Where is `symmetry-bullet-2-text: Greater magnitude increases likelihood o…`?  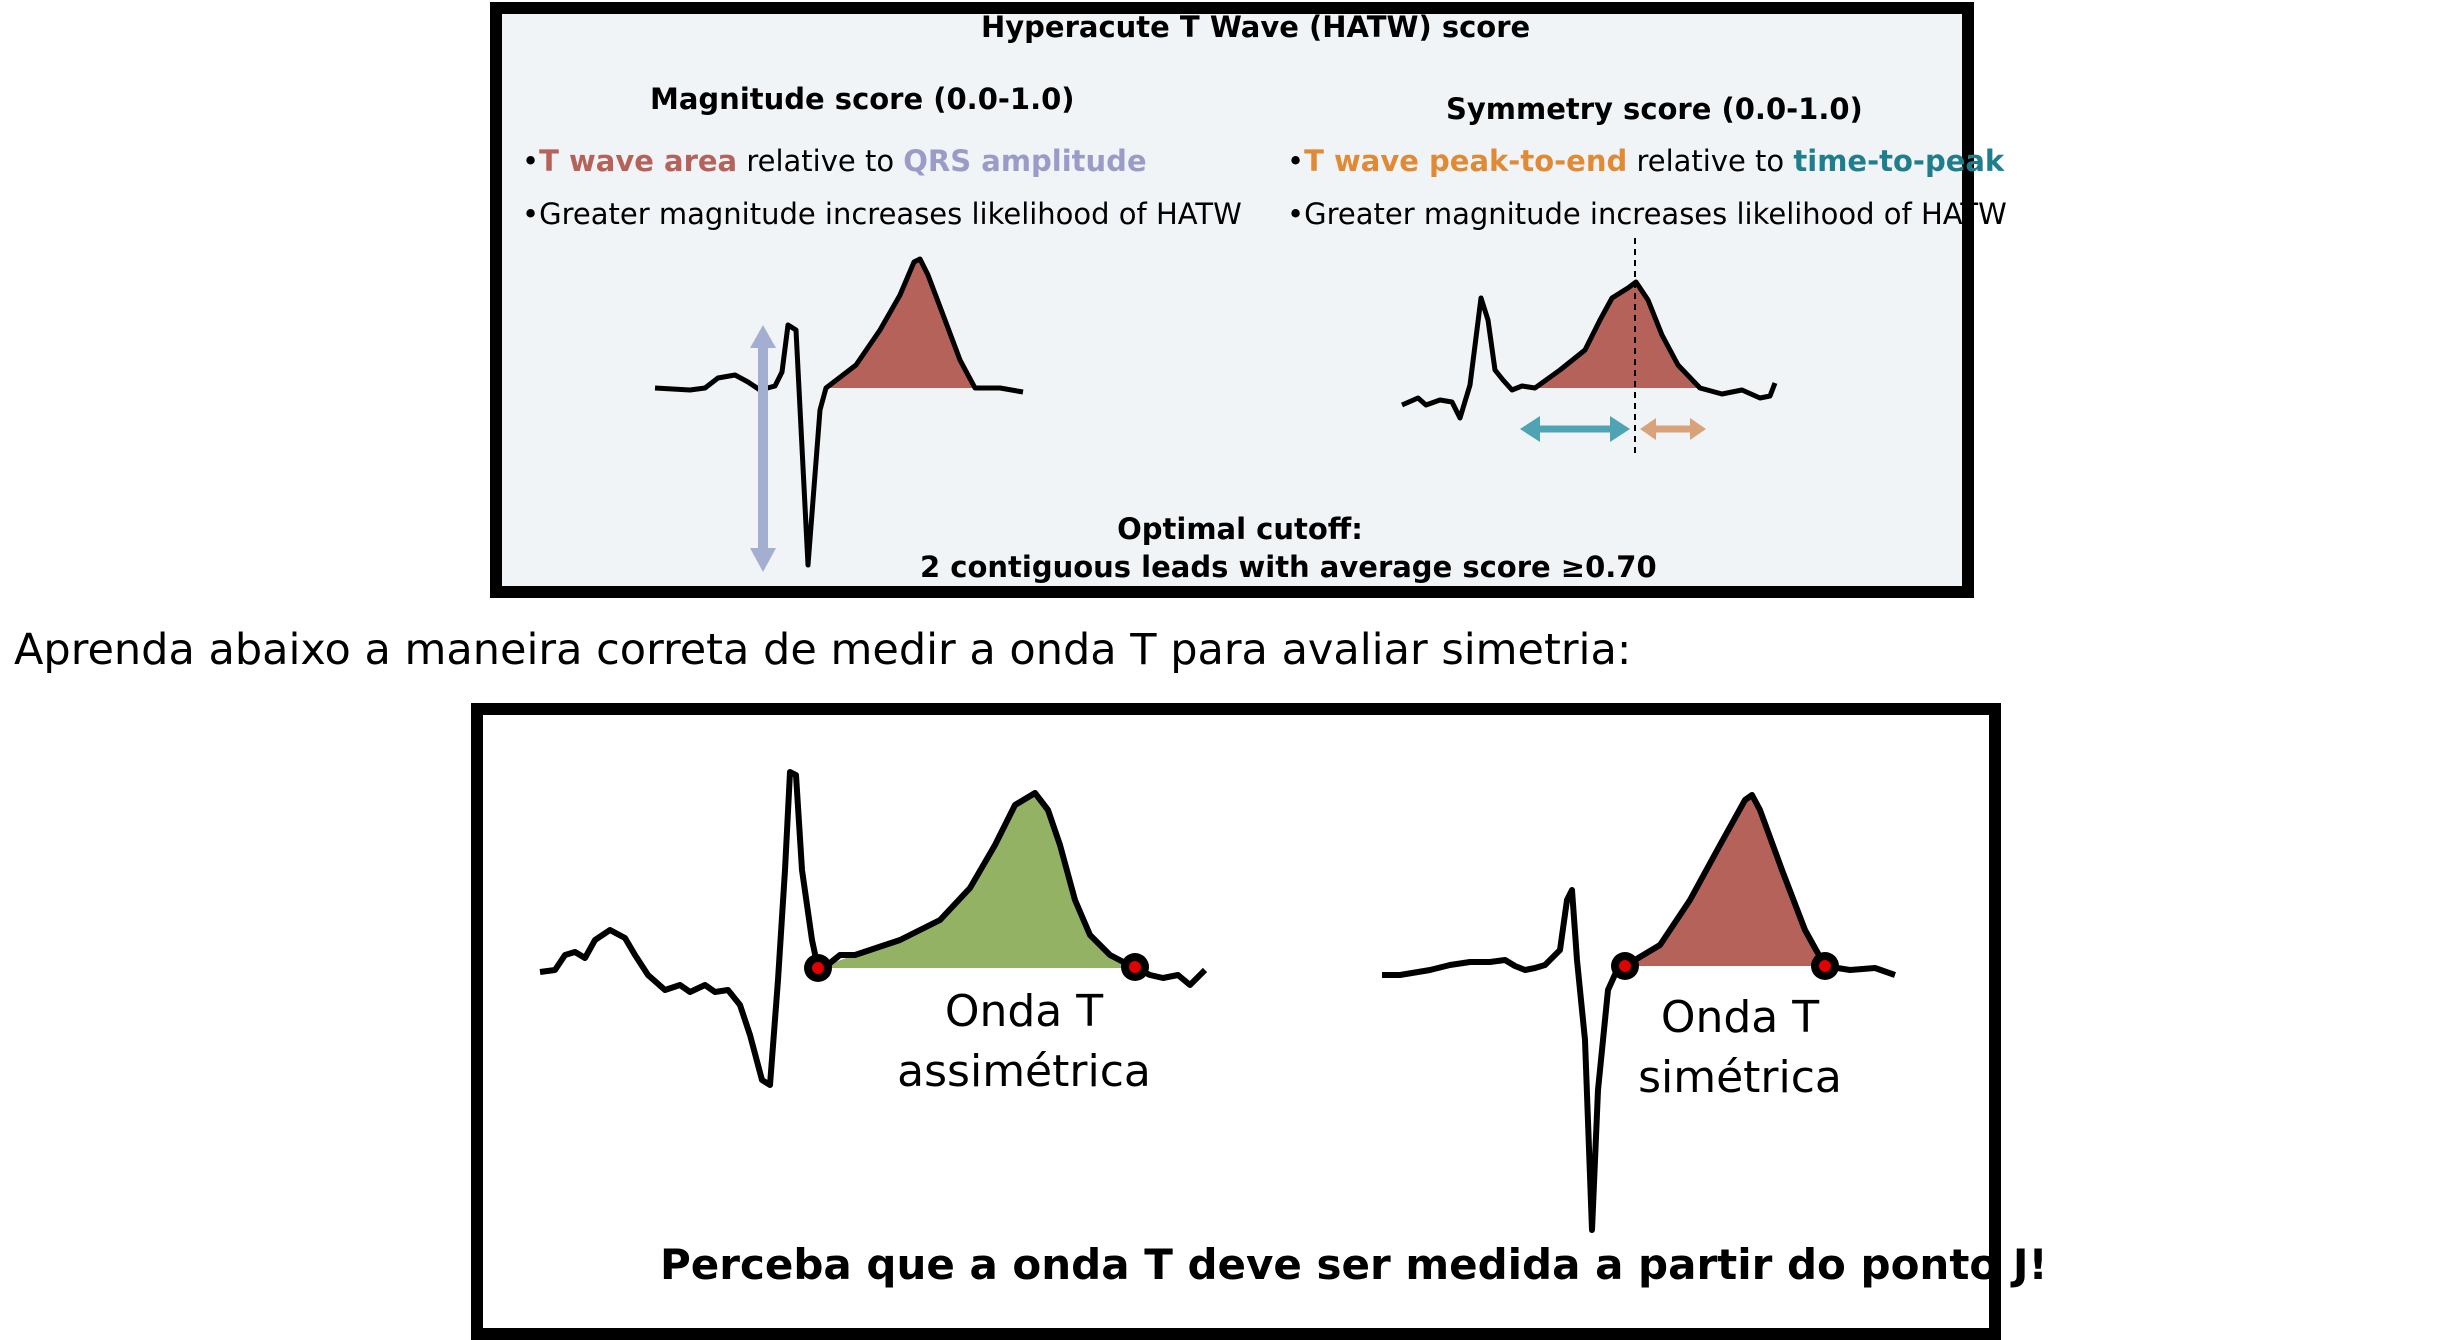
symmetry-bullet-2-text: Greater magnitude increases likelihood o… is located at coordinates (1655, 214).